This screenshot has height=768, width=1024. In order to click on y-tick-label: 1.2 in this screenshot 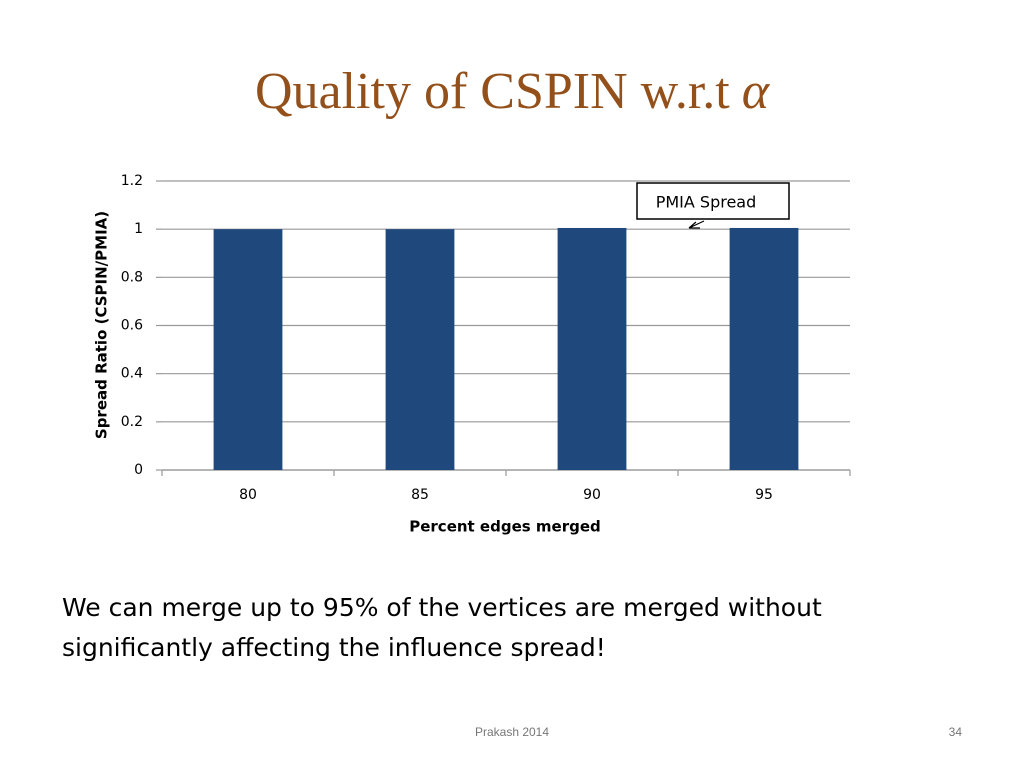, I will do `click(132, 181)`.